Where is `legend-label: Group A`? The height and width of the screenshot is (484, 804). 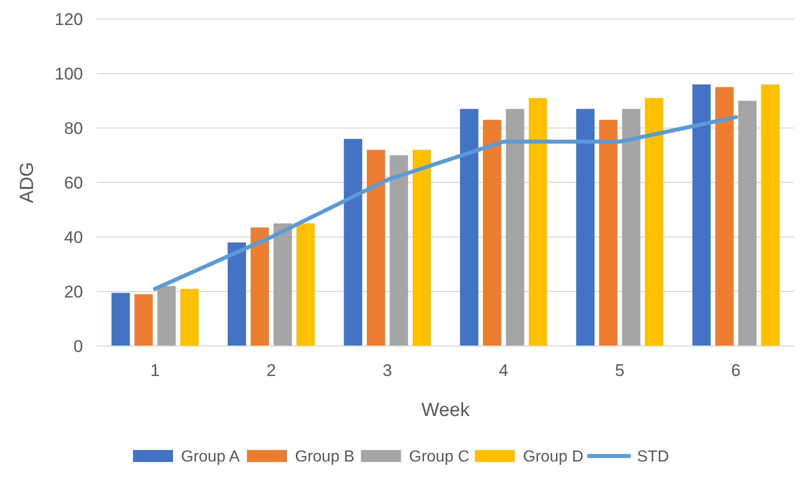 legend-label: Group A is located at coordinates (210, 457).